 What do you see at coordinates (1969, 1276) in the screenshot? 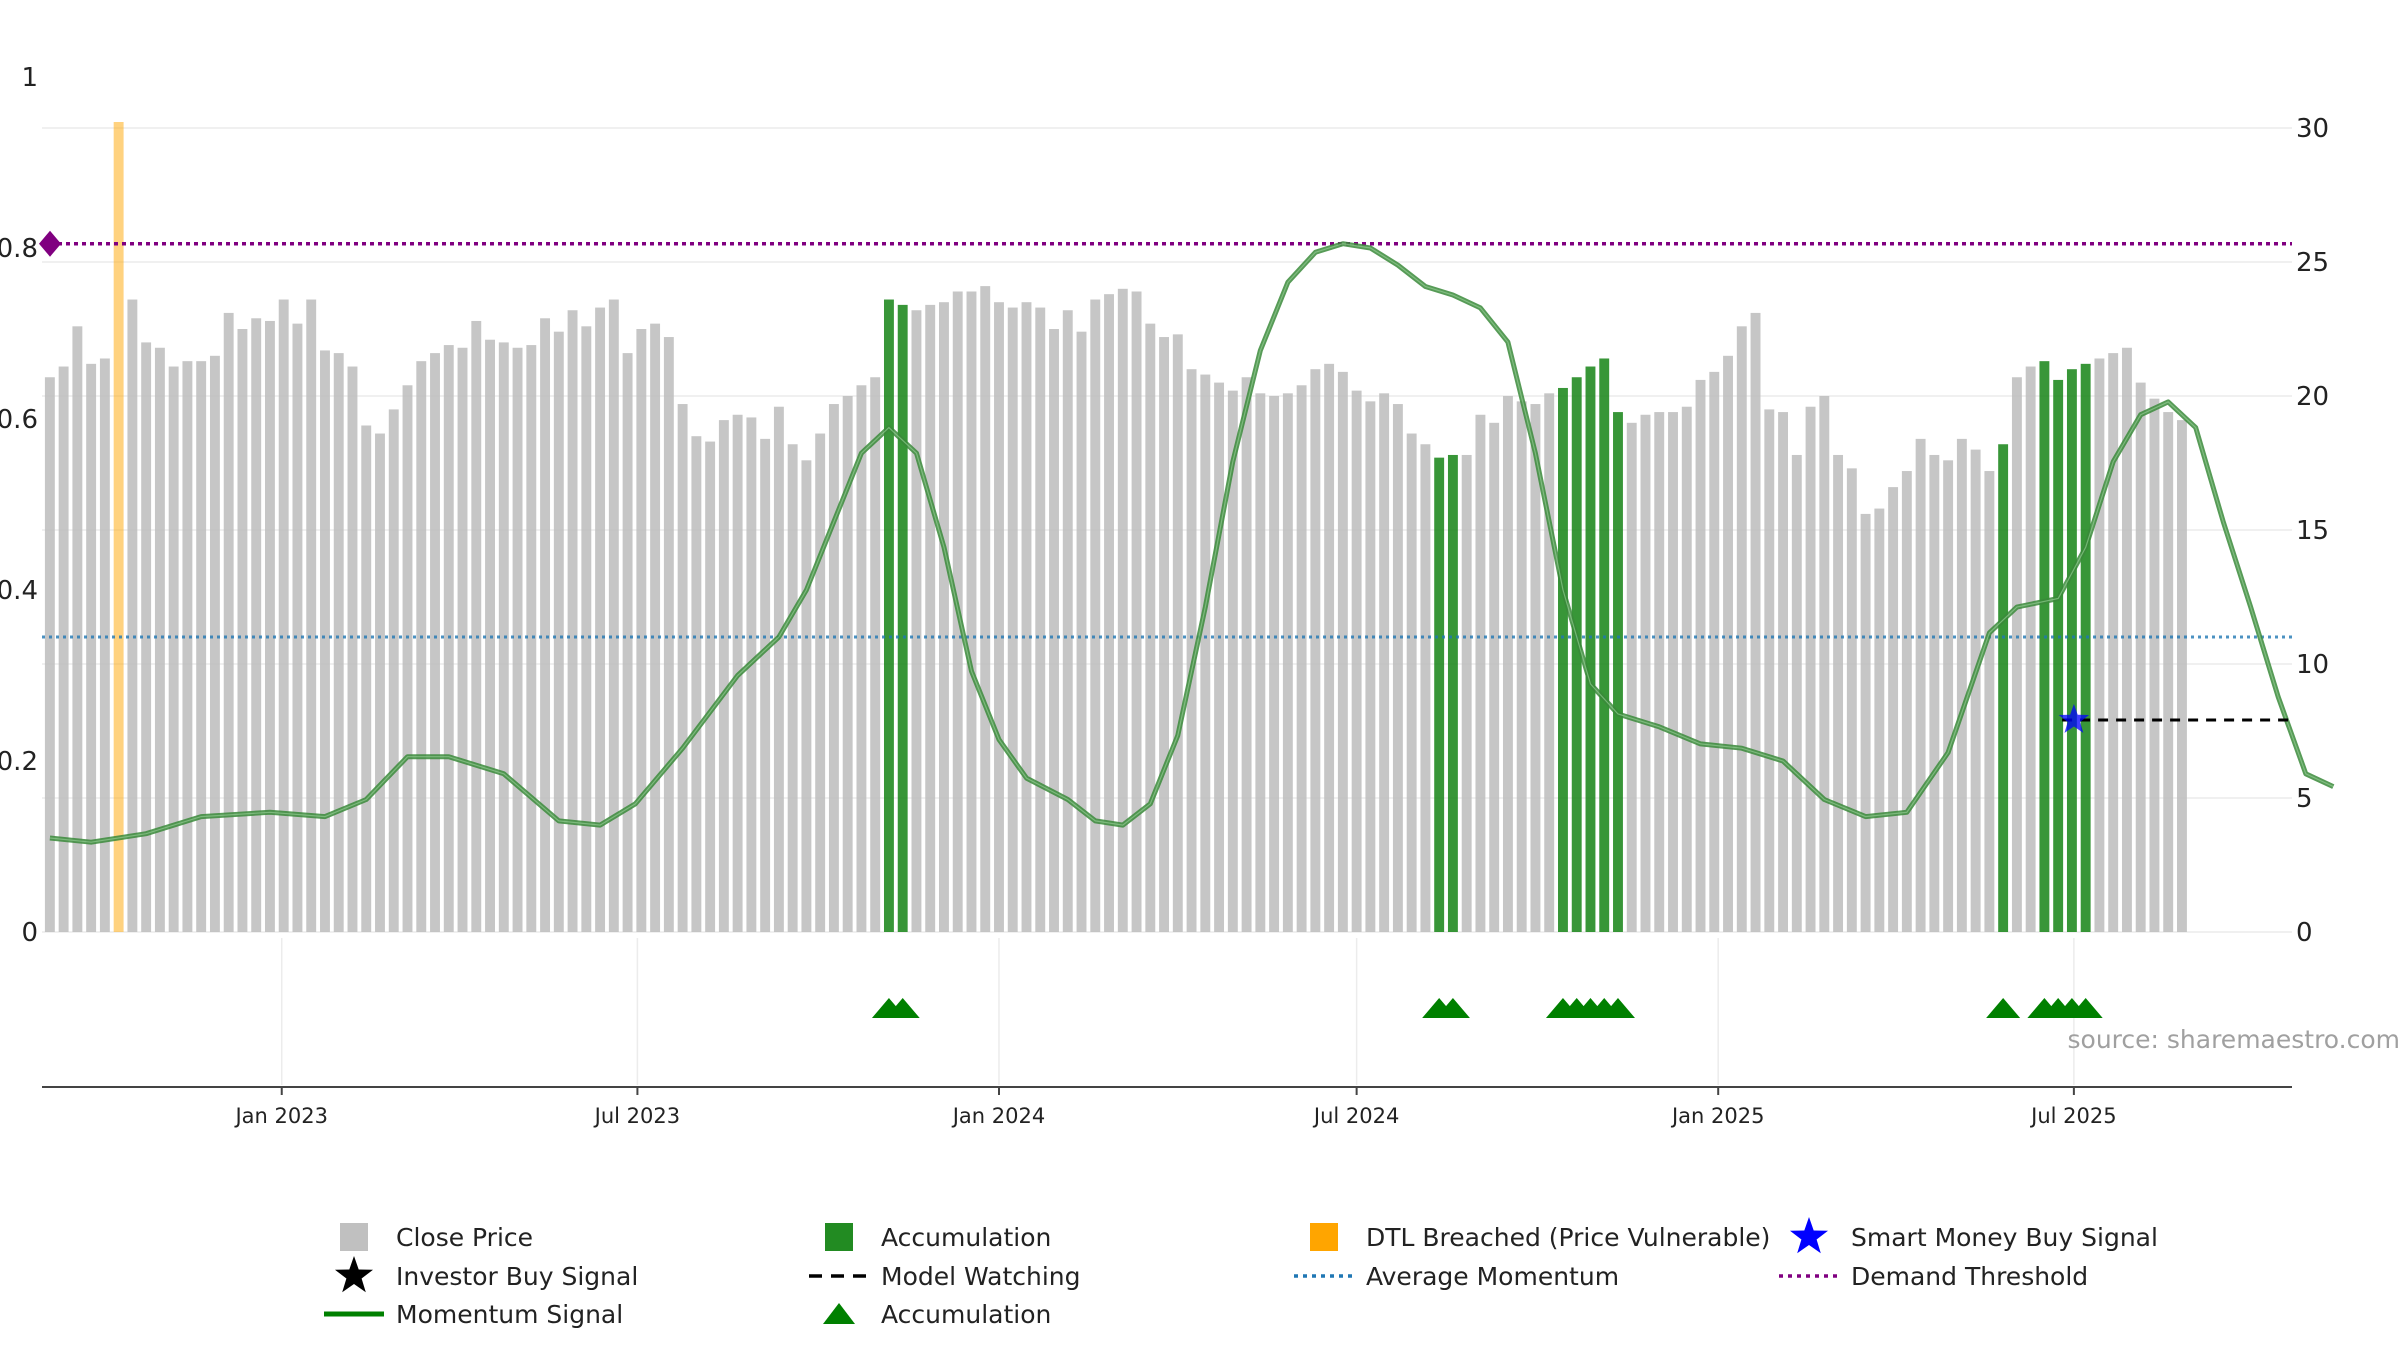
I see `legend-label: Demand Threshold` at bounding box center [1969, 1276].